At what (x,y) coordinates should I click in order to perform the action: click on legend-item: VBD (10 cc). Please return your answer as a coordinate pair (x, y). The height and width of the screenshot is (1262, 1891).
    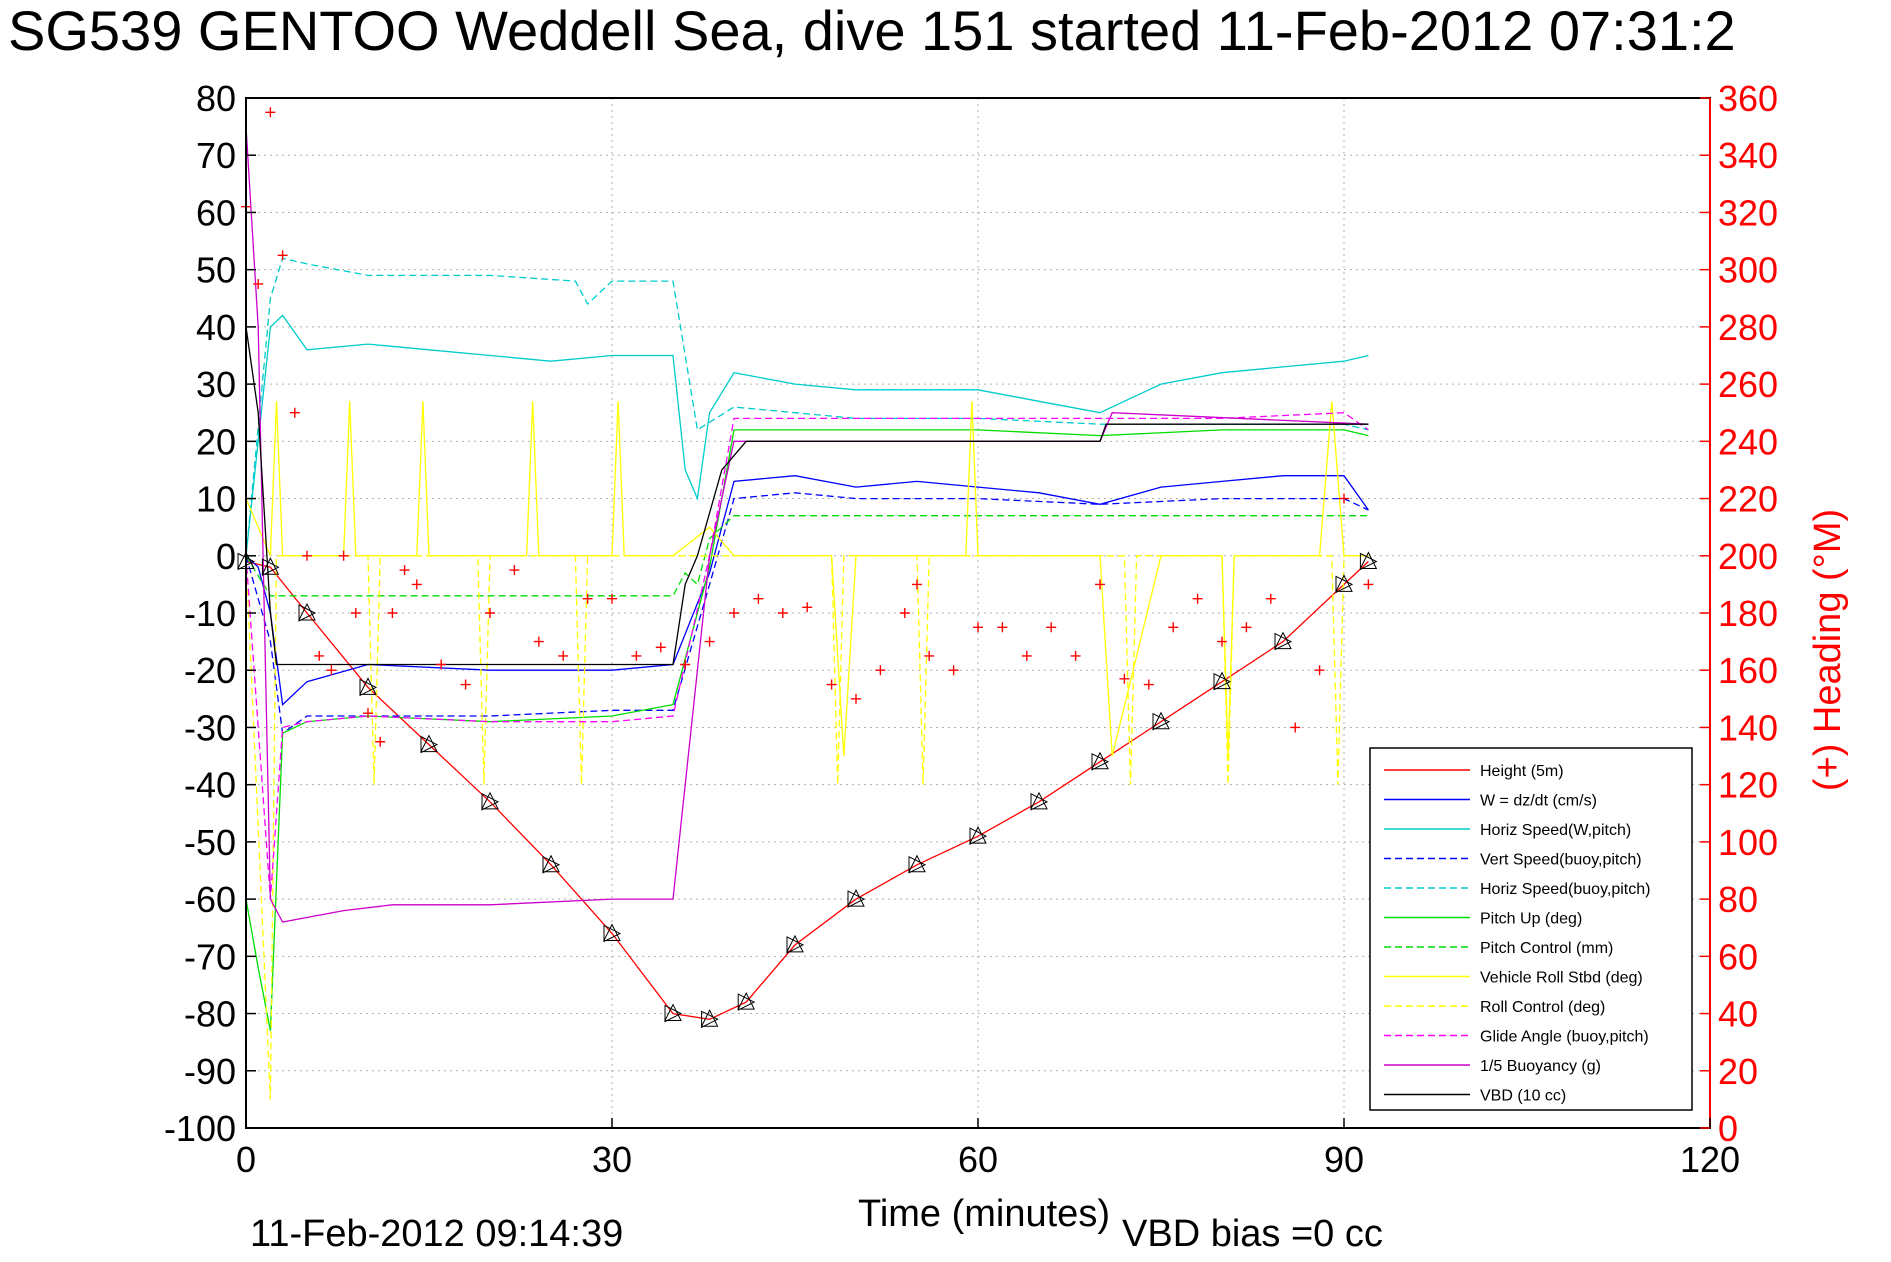
    Looking at the image, I should click on (1475, 1096).